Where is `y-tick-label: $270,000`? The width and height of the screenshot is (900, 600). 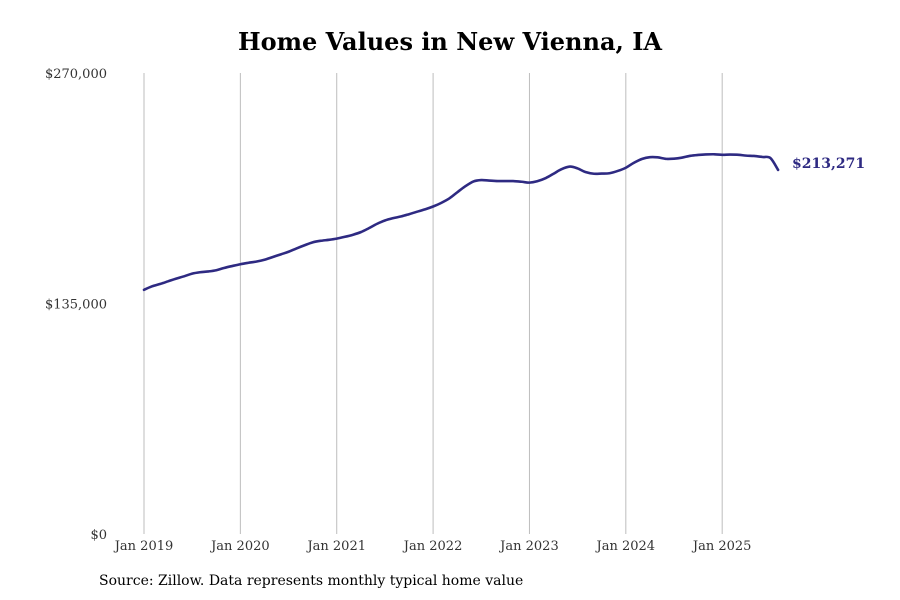
y-tick-label: $270,000 is located at coordinates (76, 74).